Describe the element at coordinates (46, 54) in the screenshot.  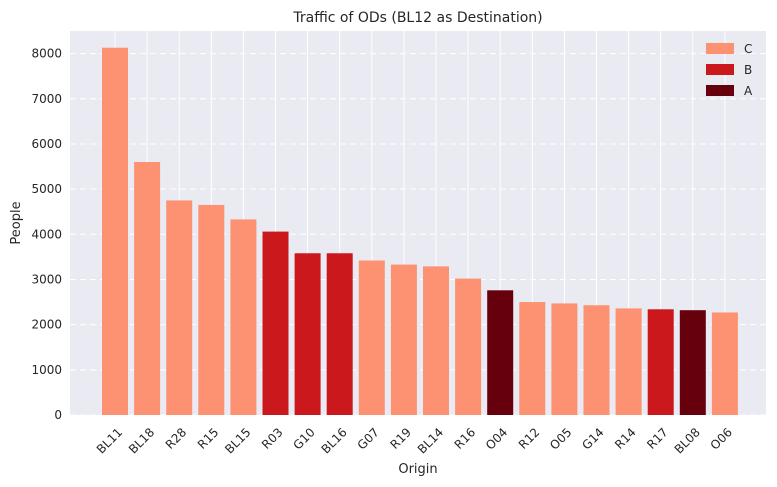
I see `y-tick-label: 8000` at that location.